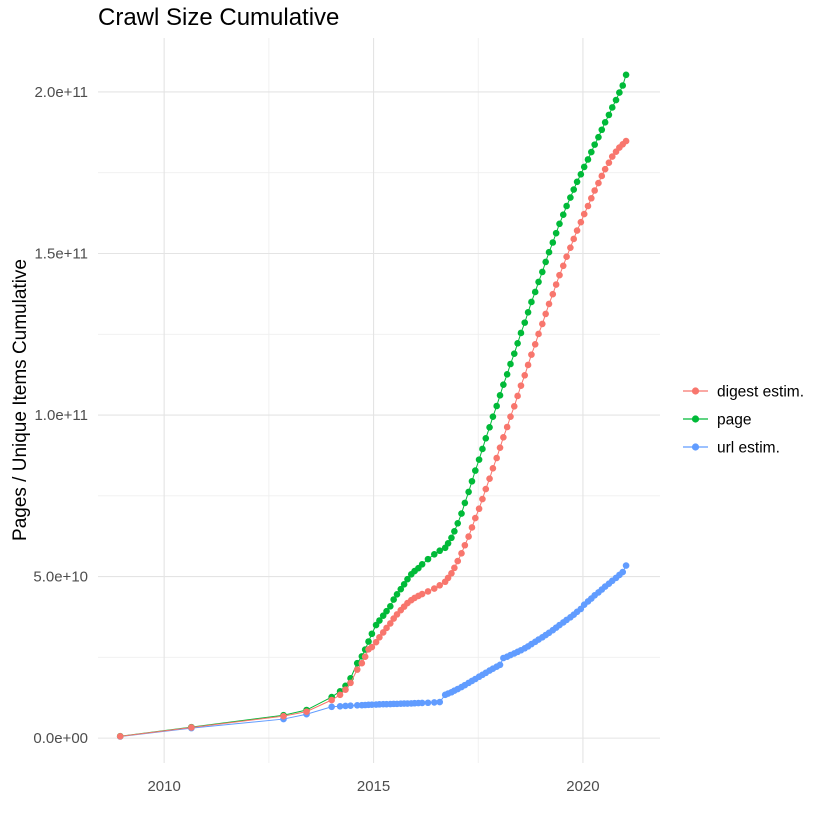 The width and height of the screenshot is (826, 827). What do you see at coordinates (760, 392) in the screenshot?
I see `legend-label: digest estim.` at bounding box center [760, 392].